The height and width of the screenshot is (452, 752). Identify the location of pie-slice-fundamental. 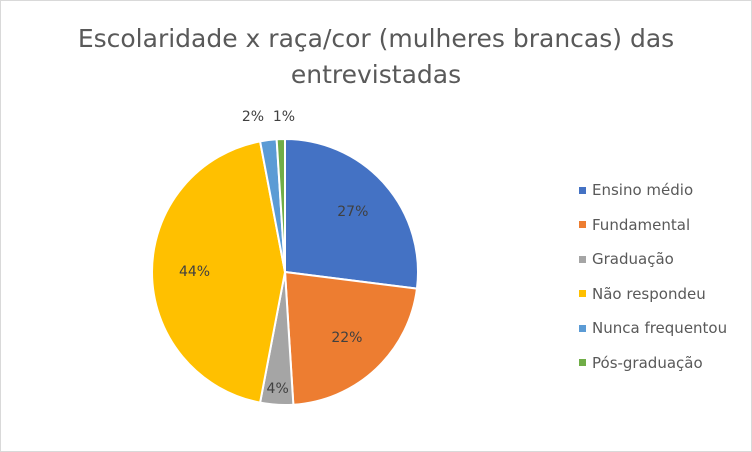
(351, 338).